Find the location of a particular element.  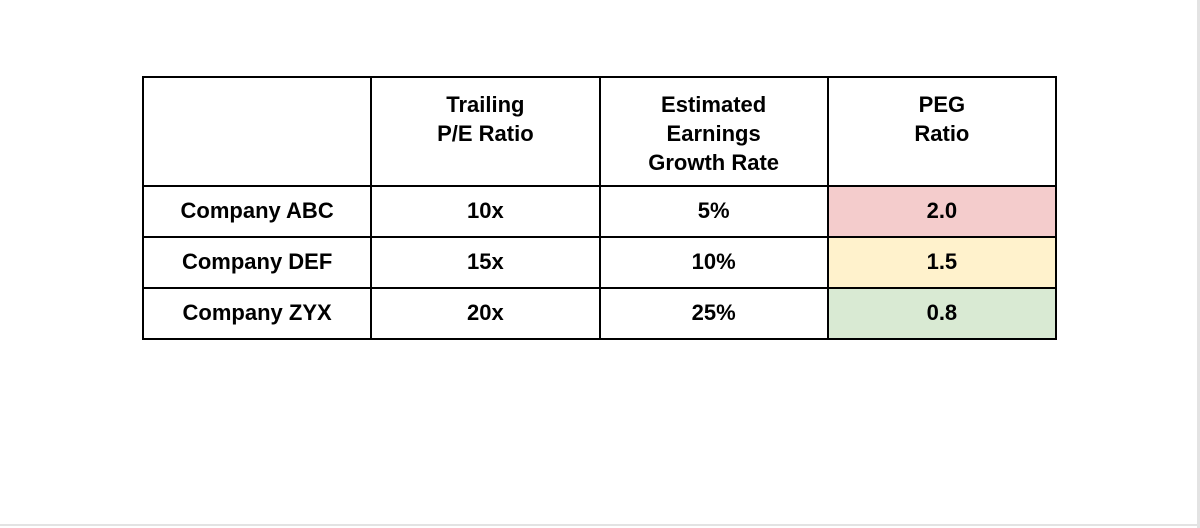

trailing-pe-cell: 10x is located at coordinates (485, 211).